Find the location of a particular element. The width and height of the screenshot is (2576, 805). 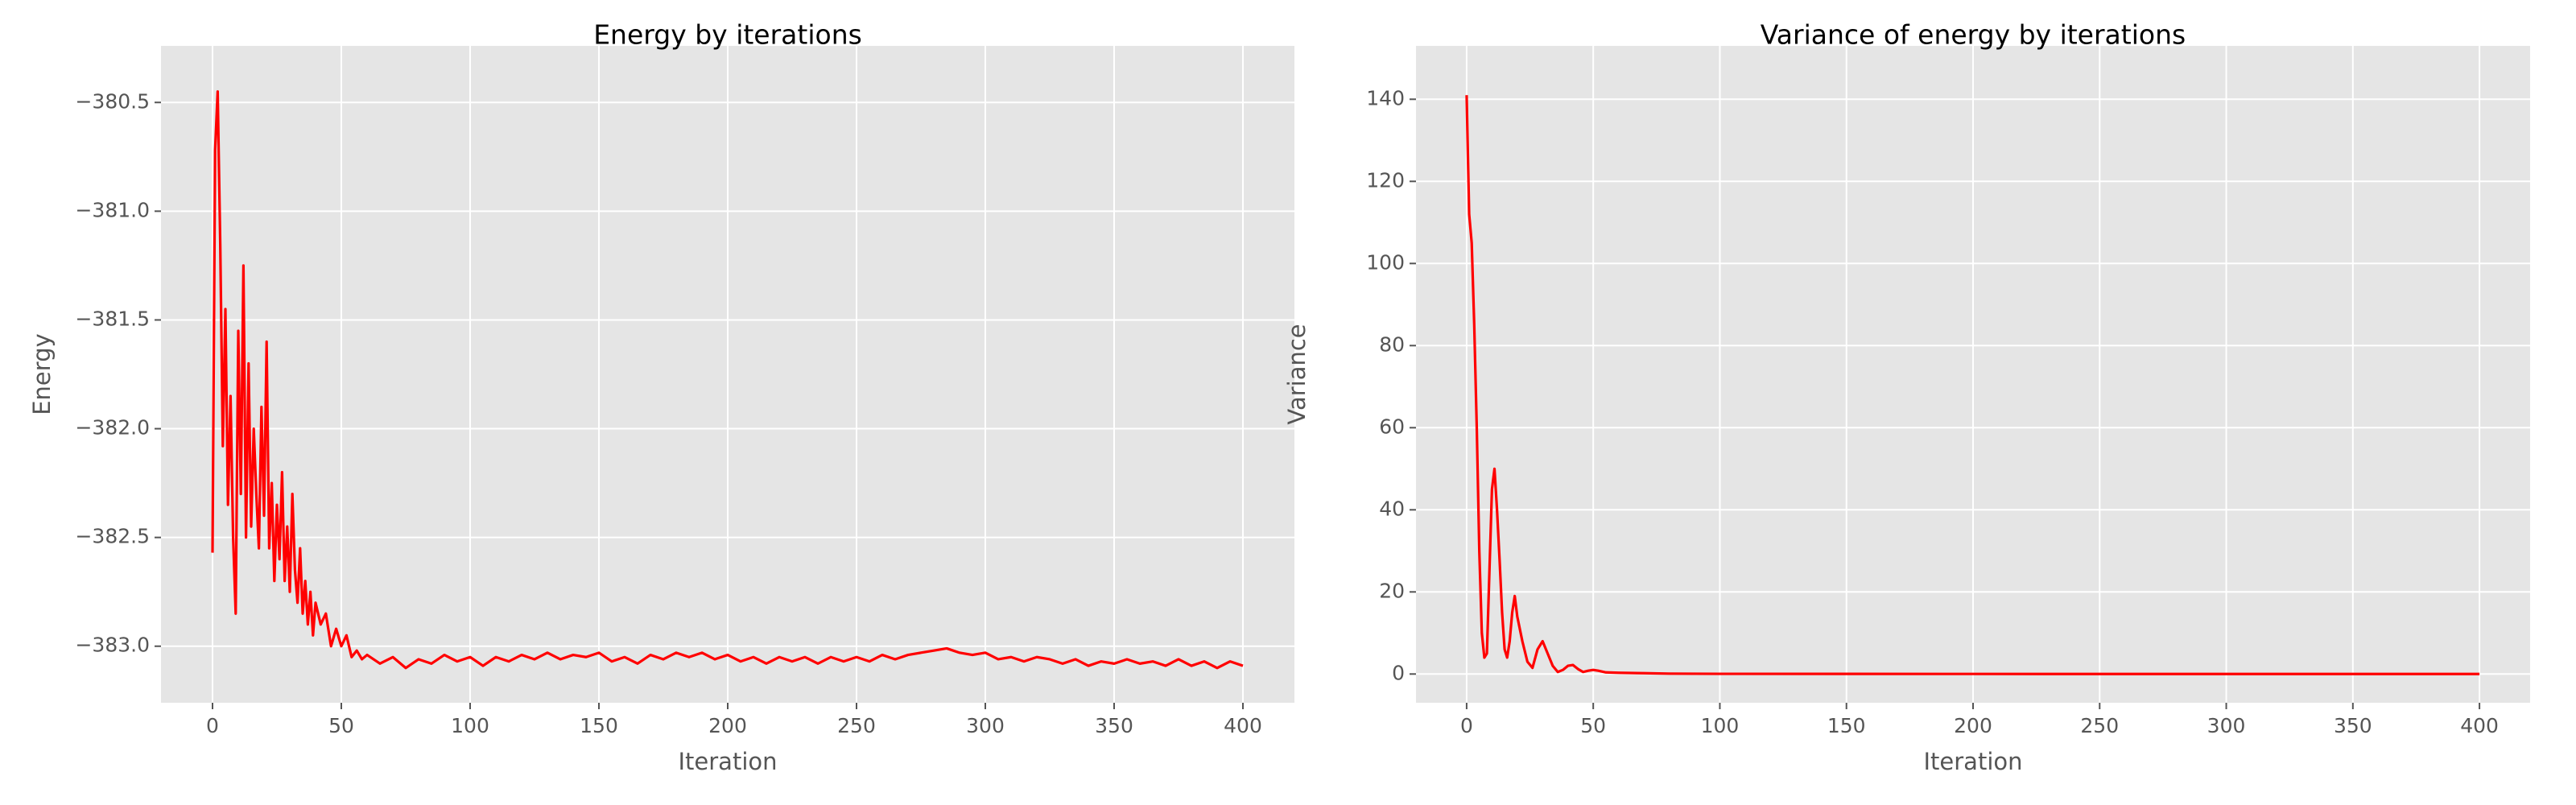

chart-title: Energy by iterations is located at coordinates (727, 35).